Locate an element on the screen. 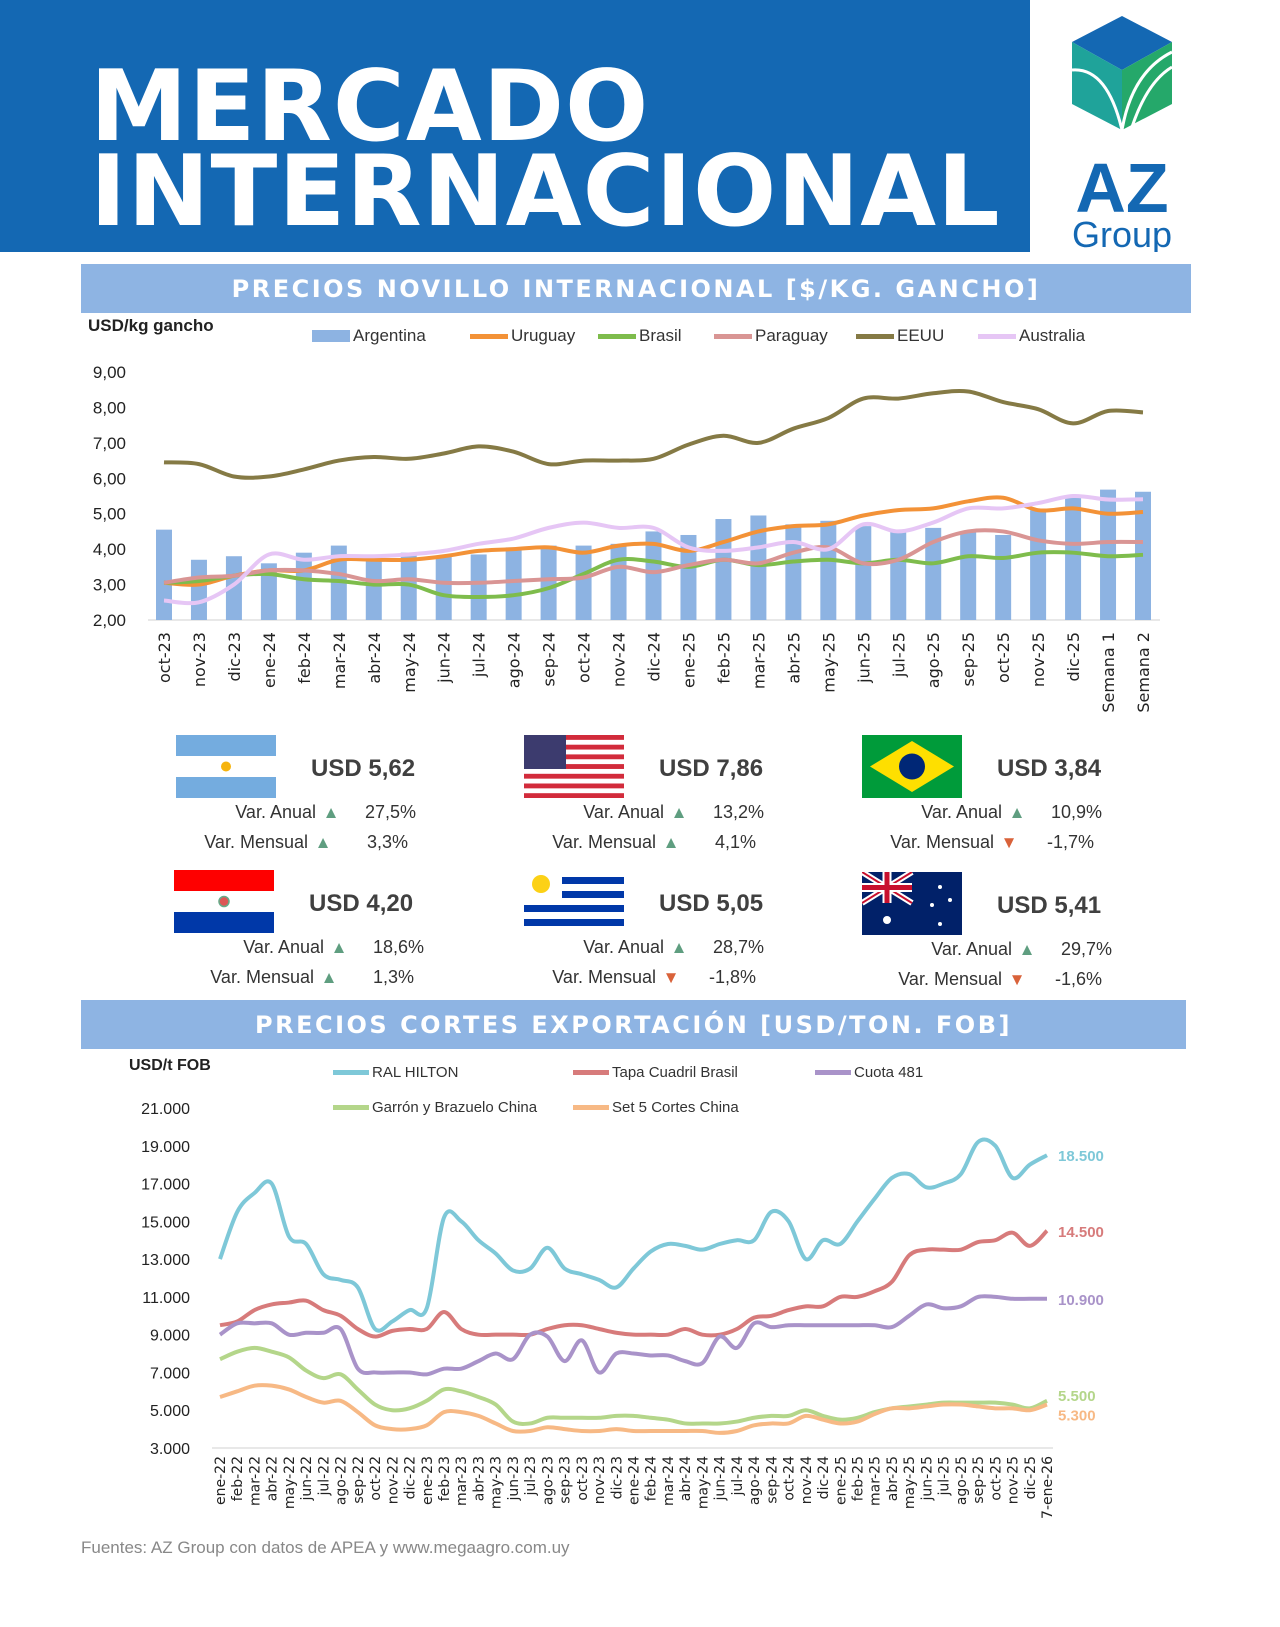  x-tick-label: sep-23 is located at coordinates (566, 1480).